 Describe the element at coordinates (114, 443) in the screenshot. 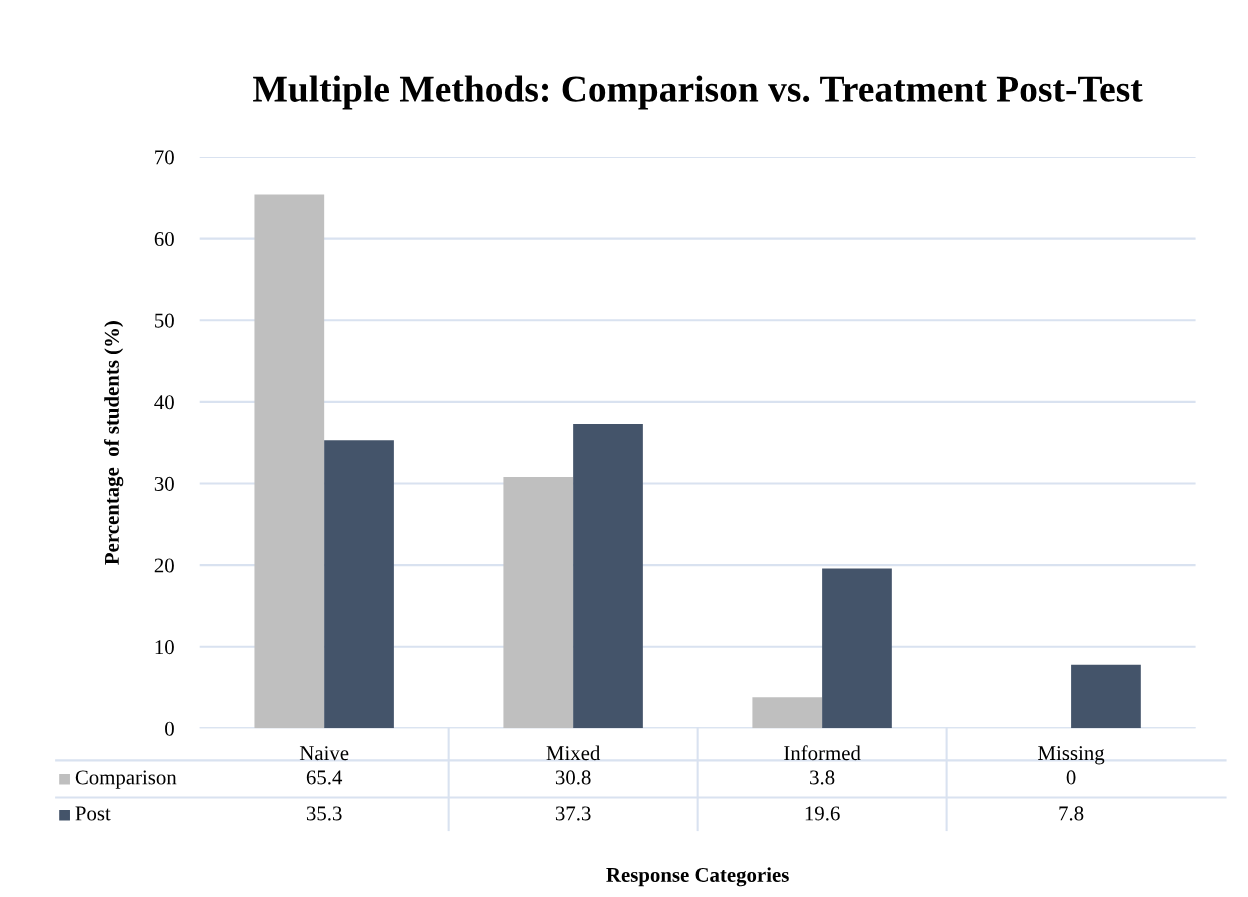

I see `y-axis-title: Percentage of students (%)` at that location.